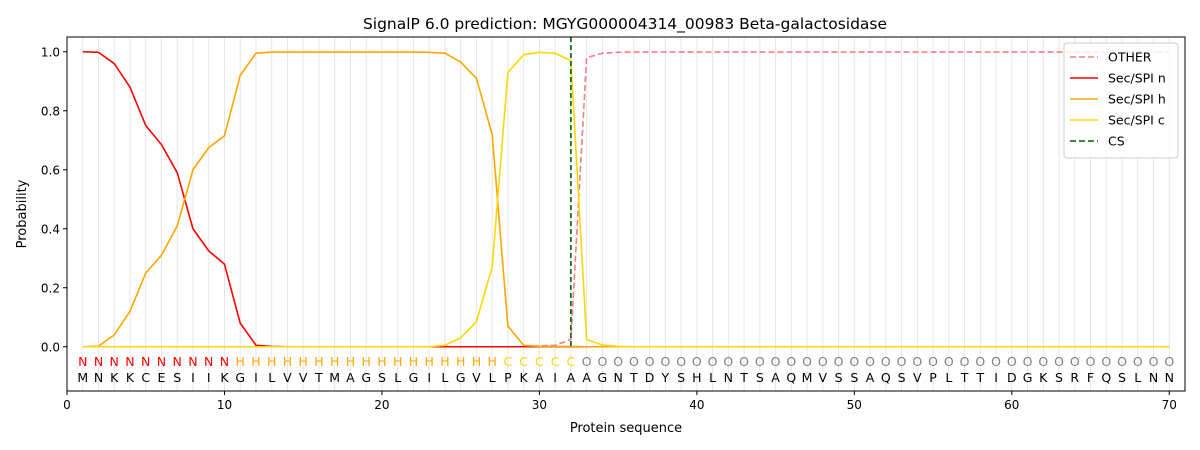 The image size is (1200, 450). I want to click on residue-letter: C, so click(145, 377).